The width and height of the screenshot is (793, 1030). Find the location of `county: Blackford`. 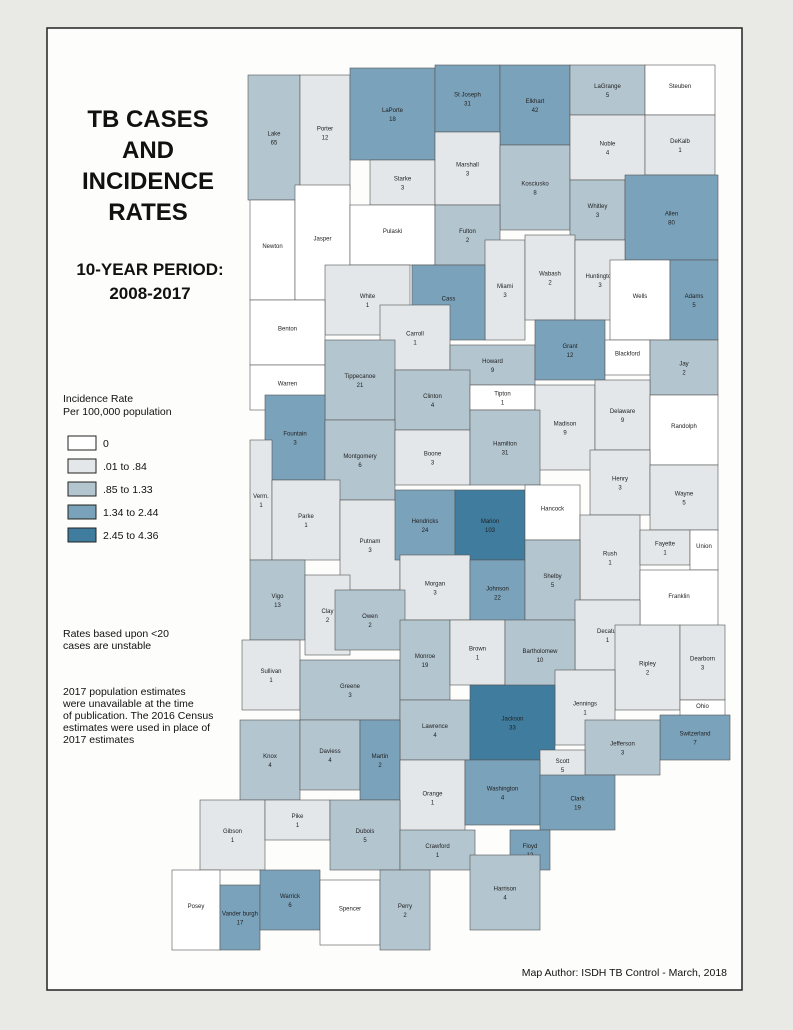

county: Blackford is located at coordinates (627, 357).